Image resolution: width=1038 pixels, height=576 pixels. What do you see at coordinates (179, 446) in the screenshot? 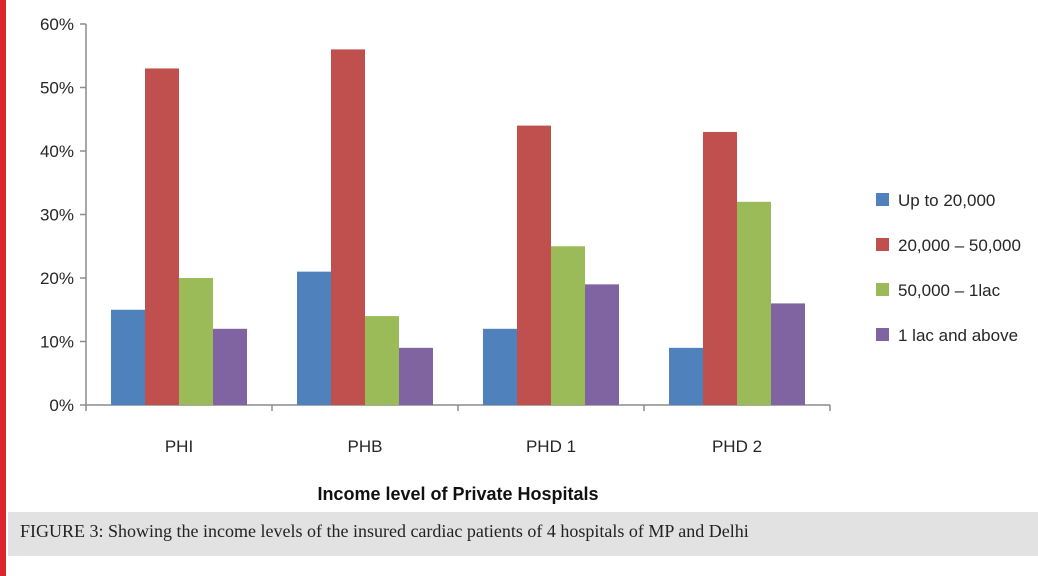
I see `x-tick-label: PHI` at bounding box center [179, 446].